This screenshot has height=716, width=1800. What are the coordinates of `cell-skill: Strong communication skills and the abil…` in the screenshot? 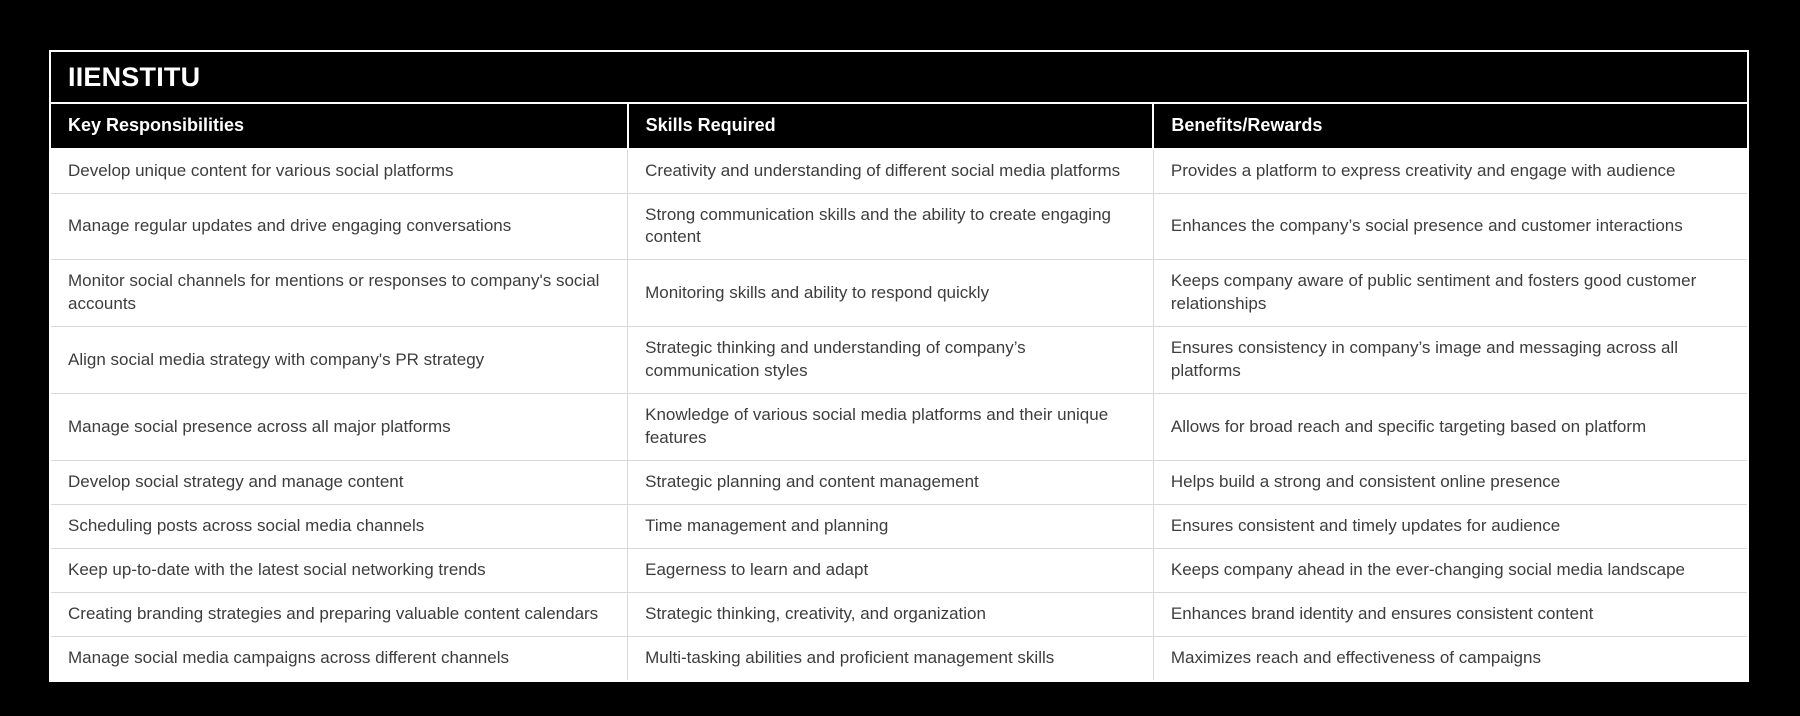 It's located at (890, 226).